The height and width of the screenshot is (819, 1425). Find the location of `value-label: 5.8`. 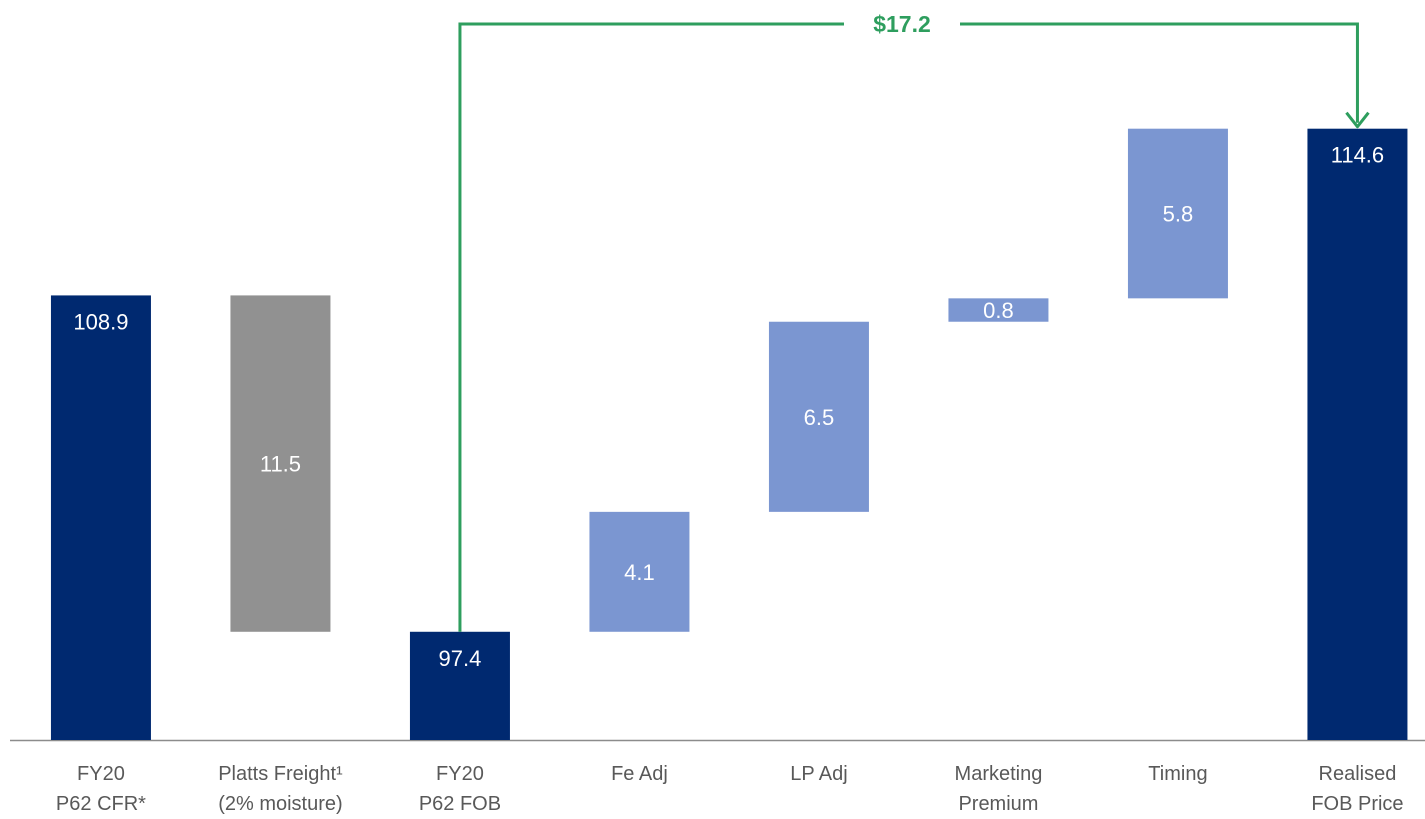

value-label: 5.8 is located at coordinates (1178, 214).